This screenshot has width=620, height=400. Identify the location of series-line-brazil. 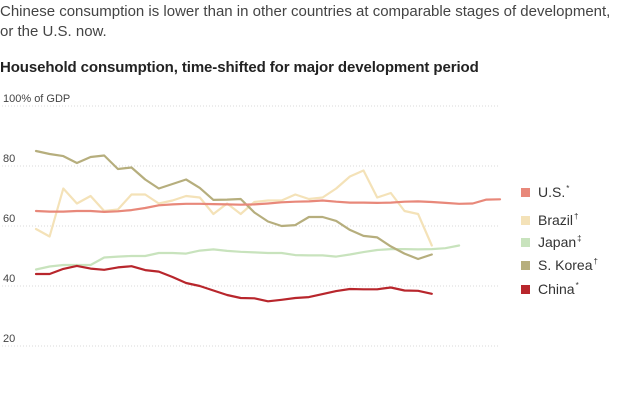
(233, 208).